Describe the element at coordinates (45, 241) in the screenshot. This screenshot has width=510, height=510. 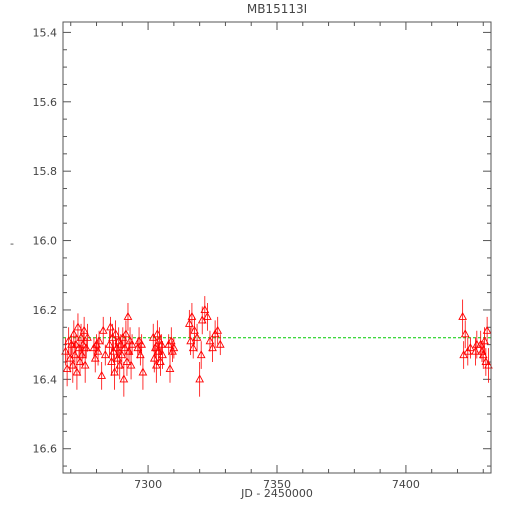
I see `y-tick-label: 16.0` at that location.